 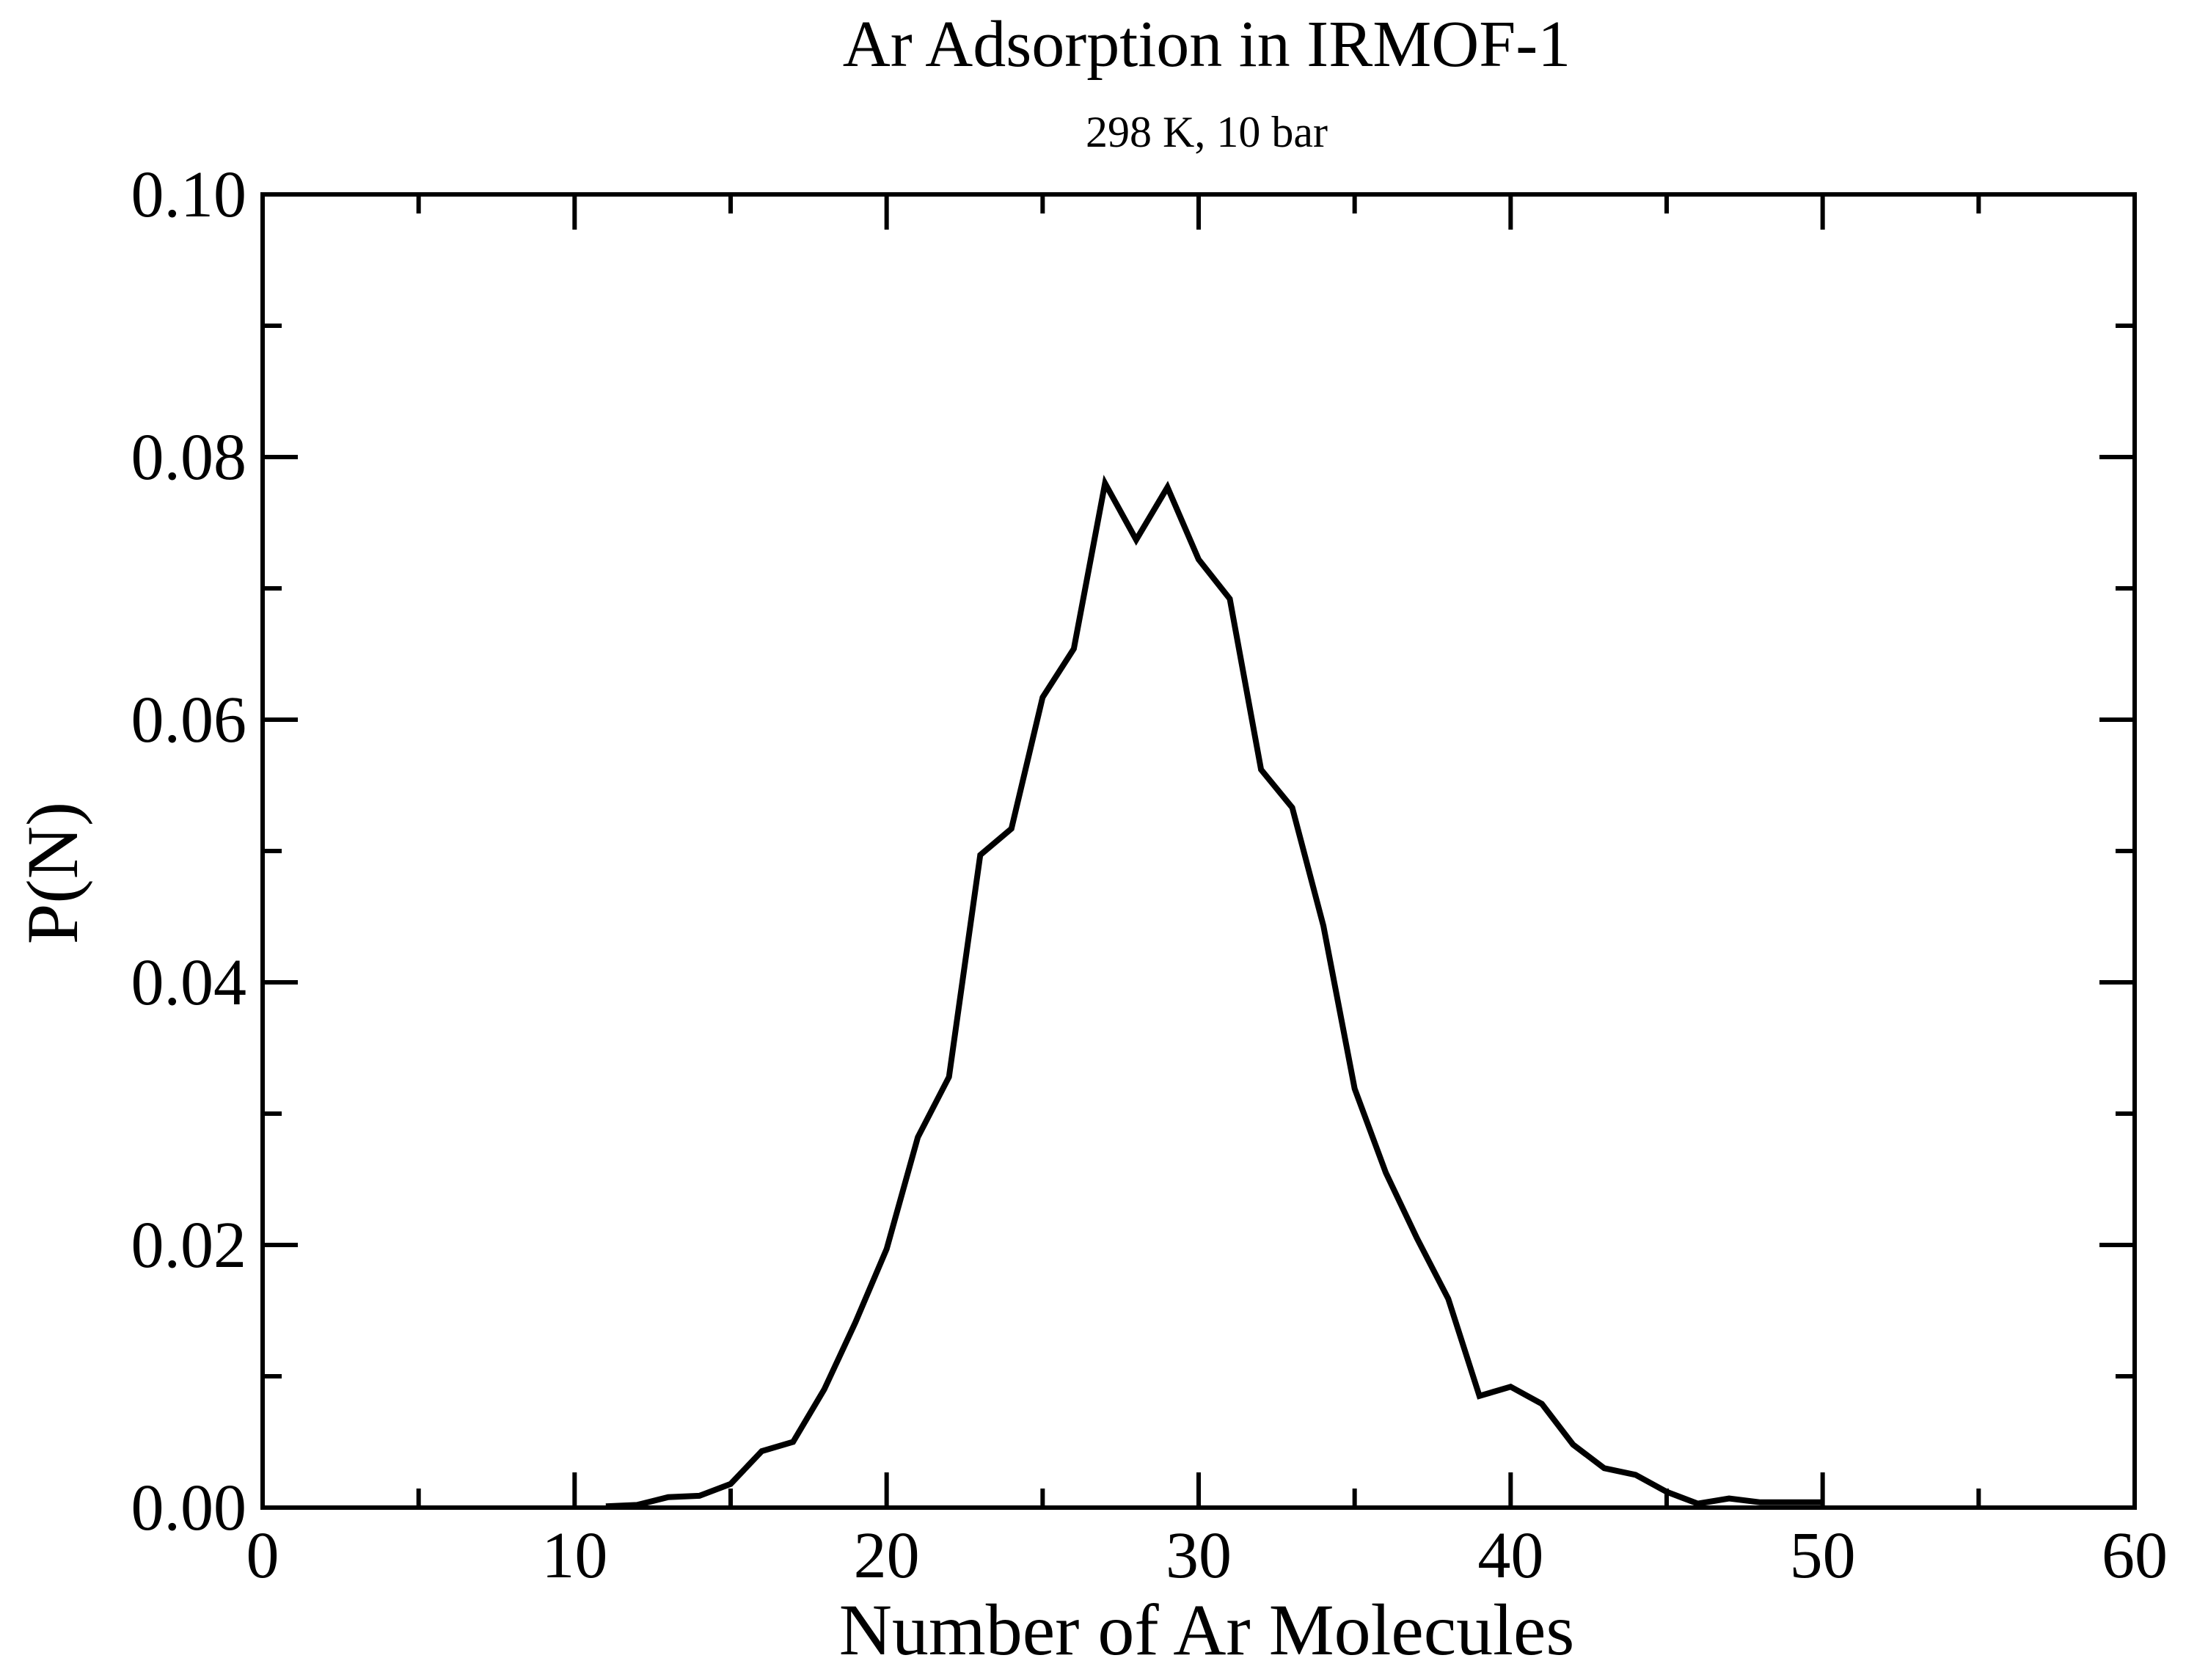 What do you see at coordinates (1199, 1556) in the screenshot?
I see `x-tick-label: 30` at bounding box center [1199, 1556].